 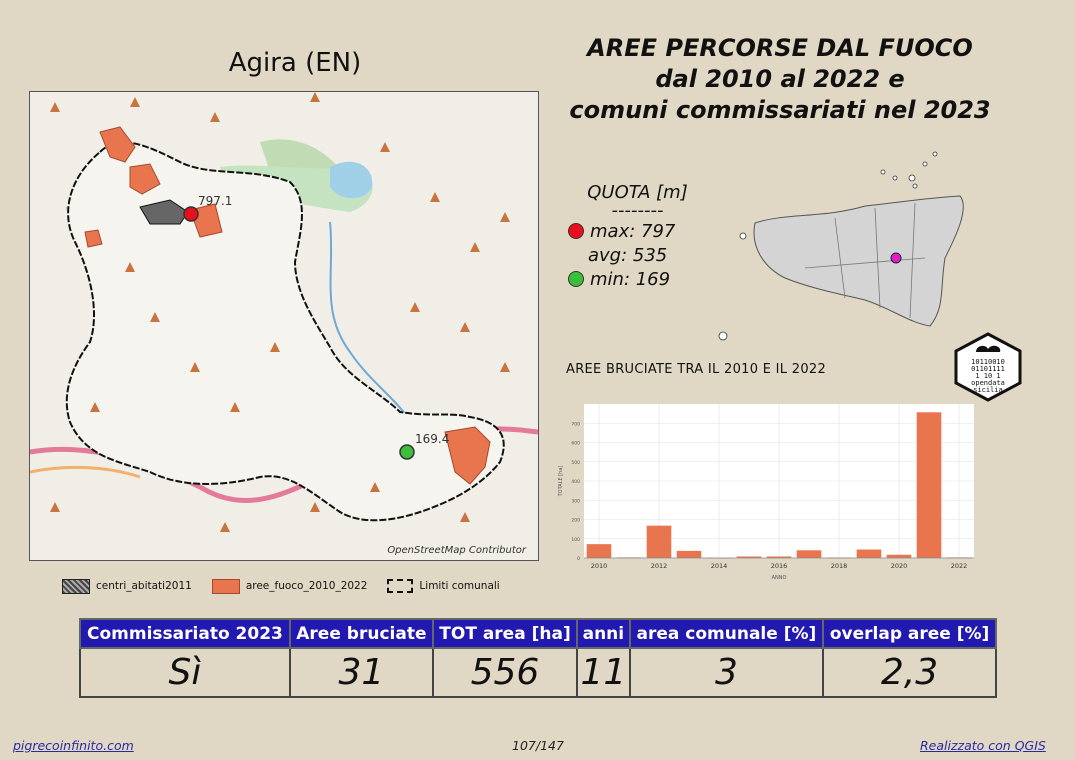 What do you see at coordinates (185, 633) in the screenshot?
I see `header-commissariato: Commissariato 2023` at bounding box center [185, 633].